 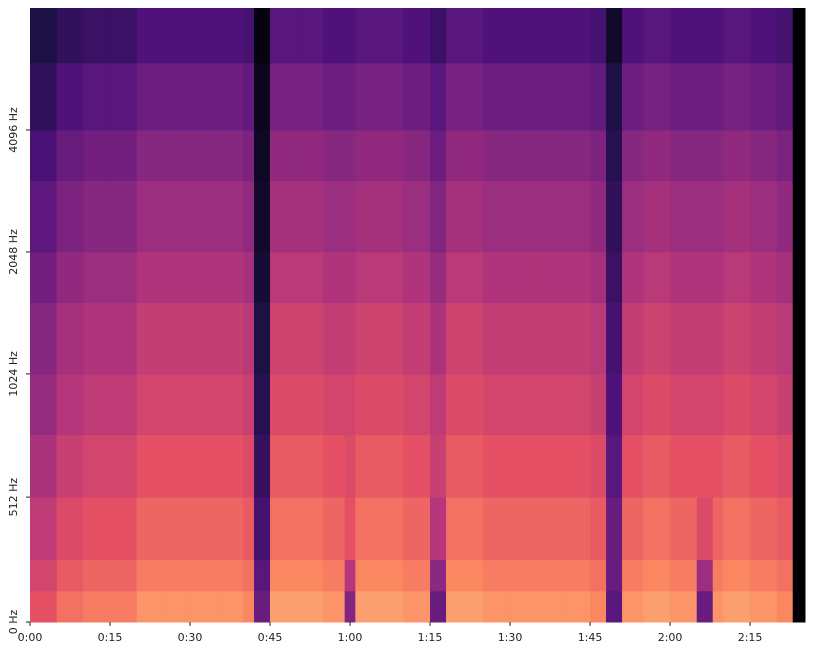 I want to click on y-tick-label: 512 Hz, so click(x=13, y=497).